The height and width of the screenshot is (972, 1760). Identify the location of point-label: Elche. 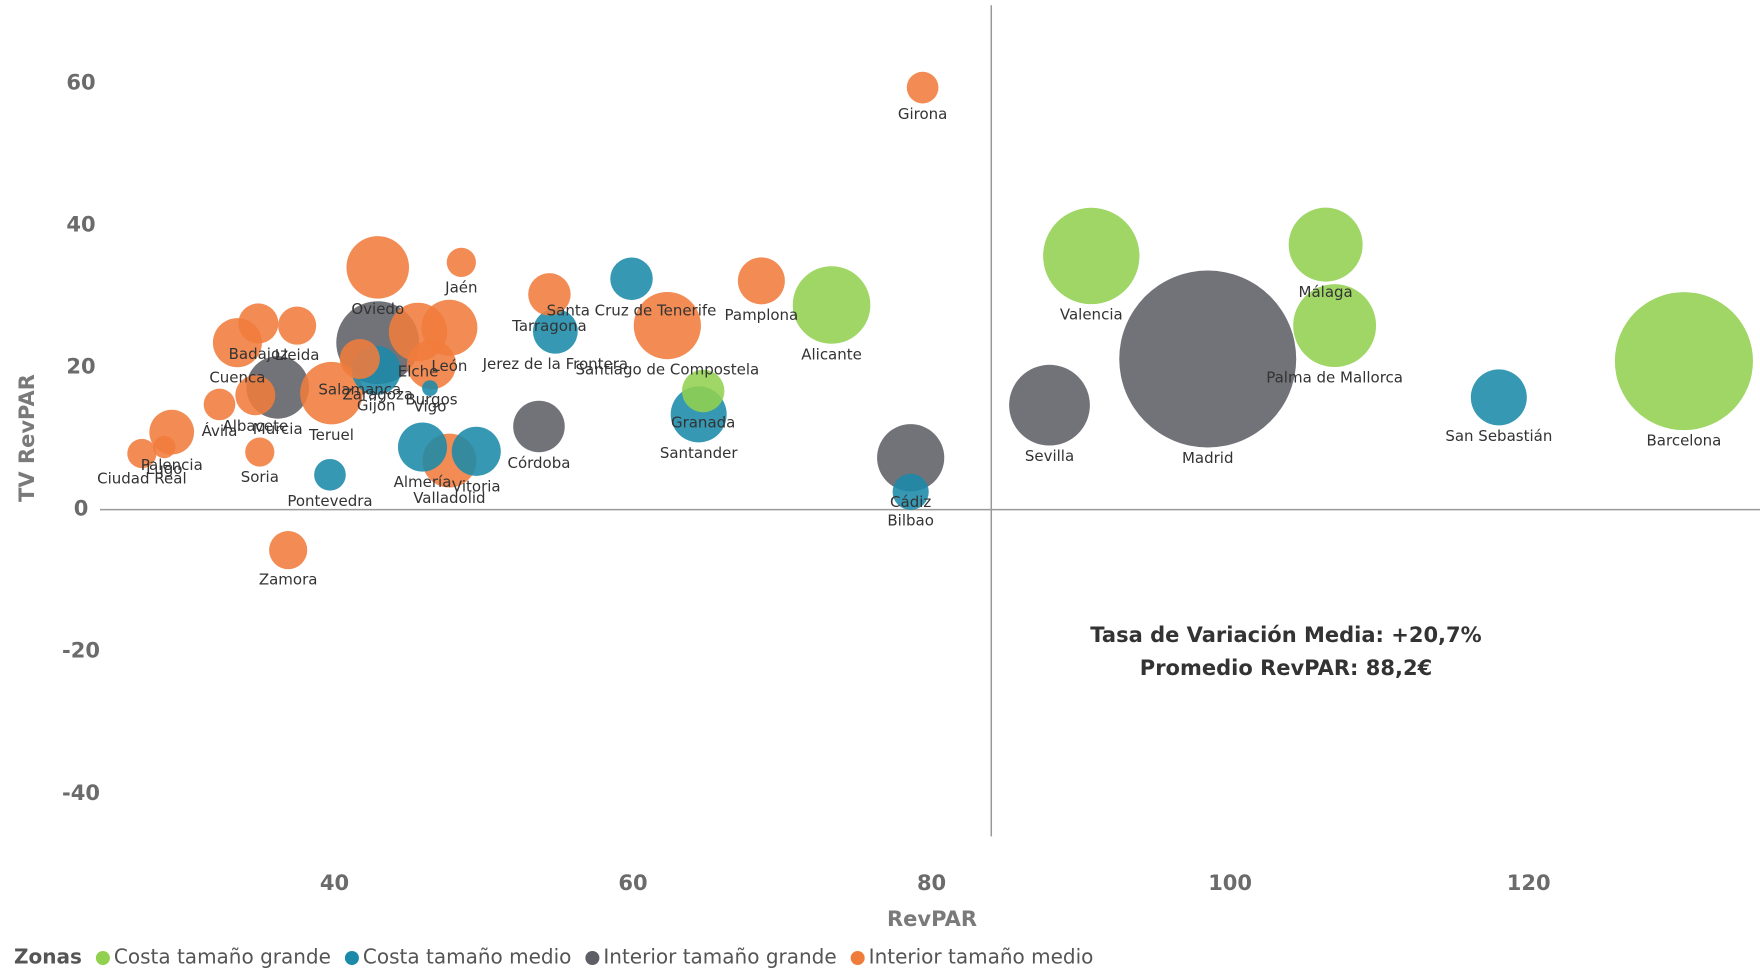
(418, 372).